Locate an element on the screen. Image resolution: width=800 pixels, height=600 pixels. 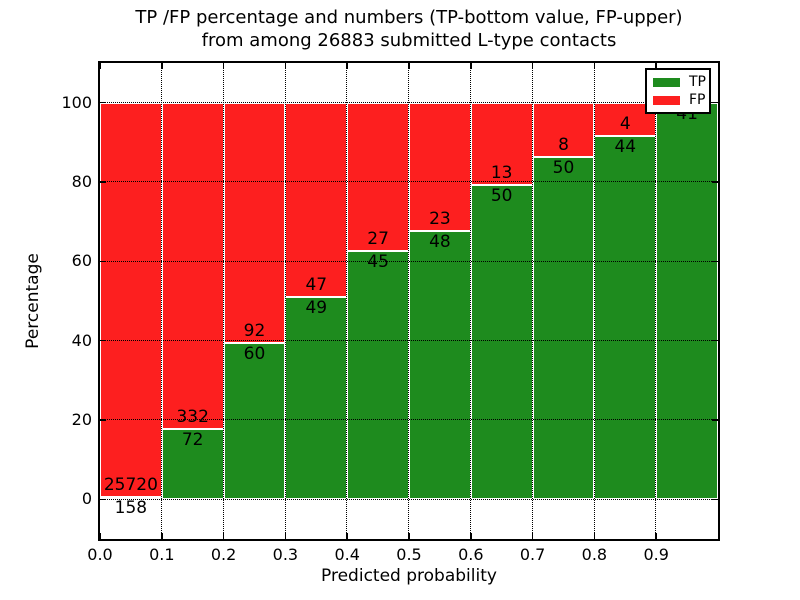
y-tick-label: 0 is located at coordinates (86, 499).